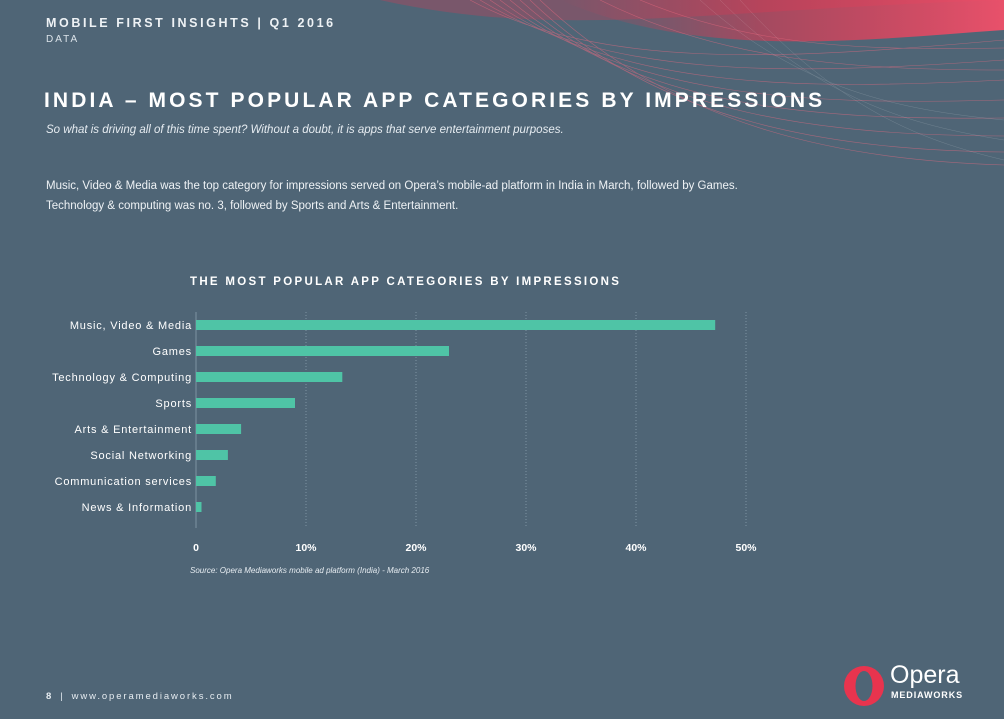 The width and height of the screenshot is (1004, 719). I want to click on category-label: Music, Video & Media, so click(131, 326).